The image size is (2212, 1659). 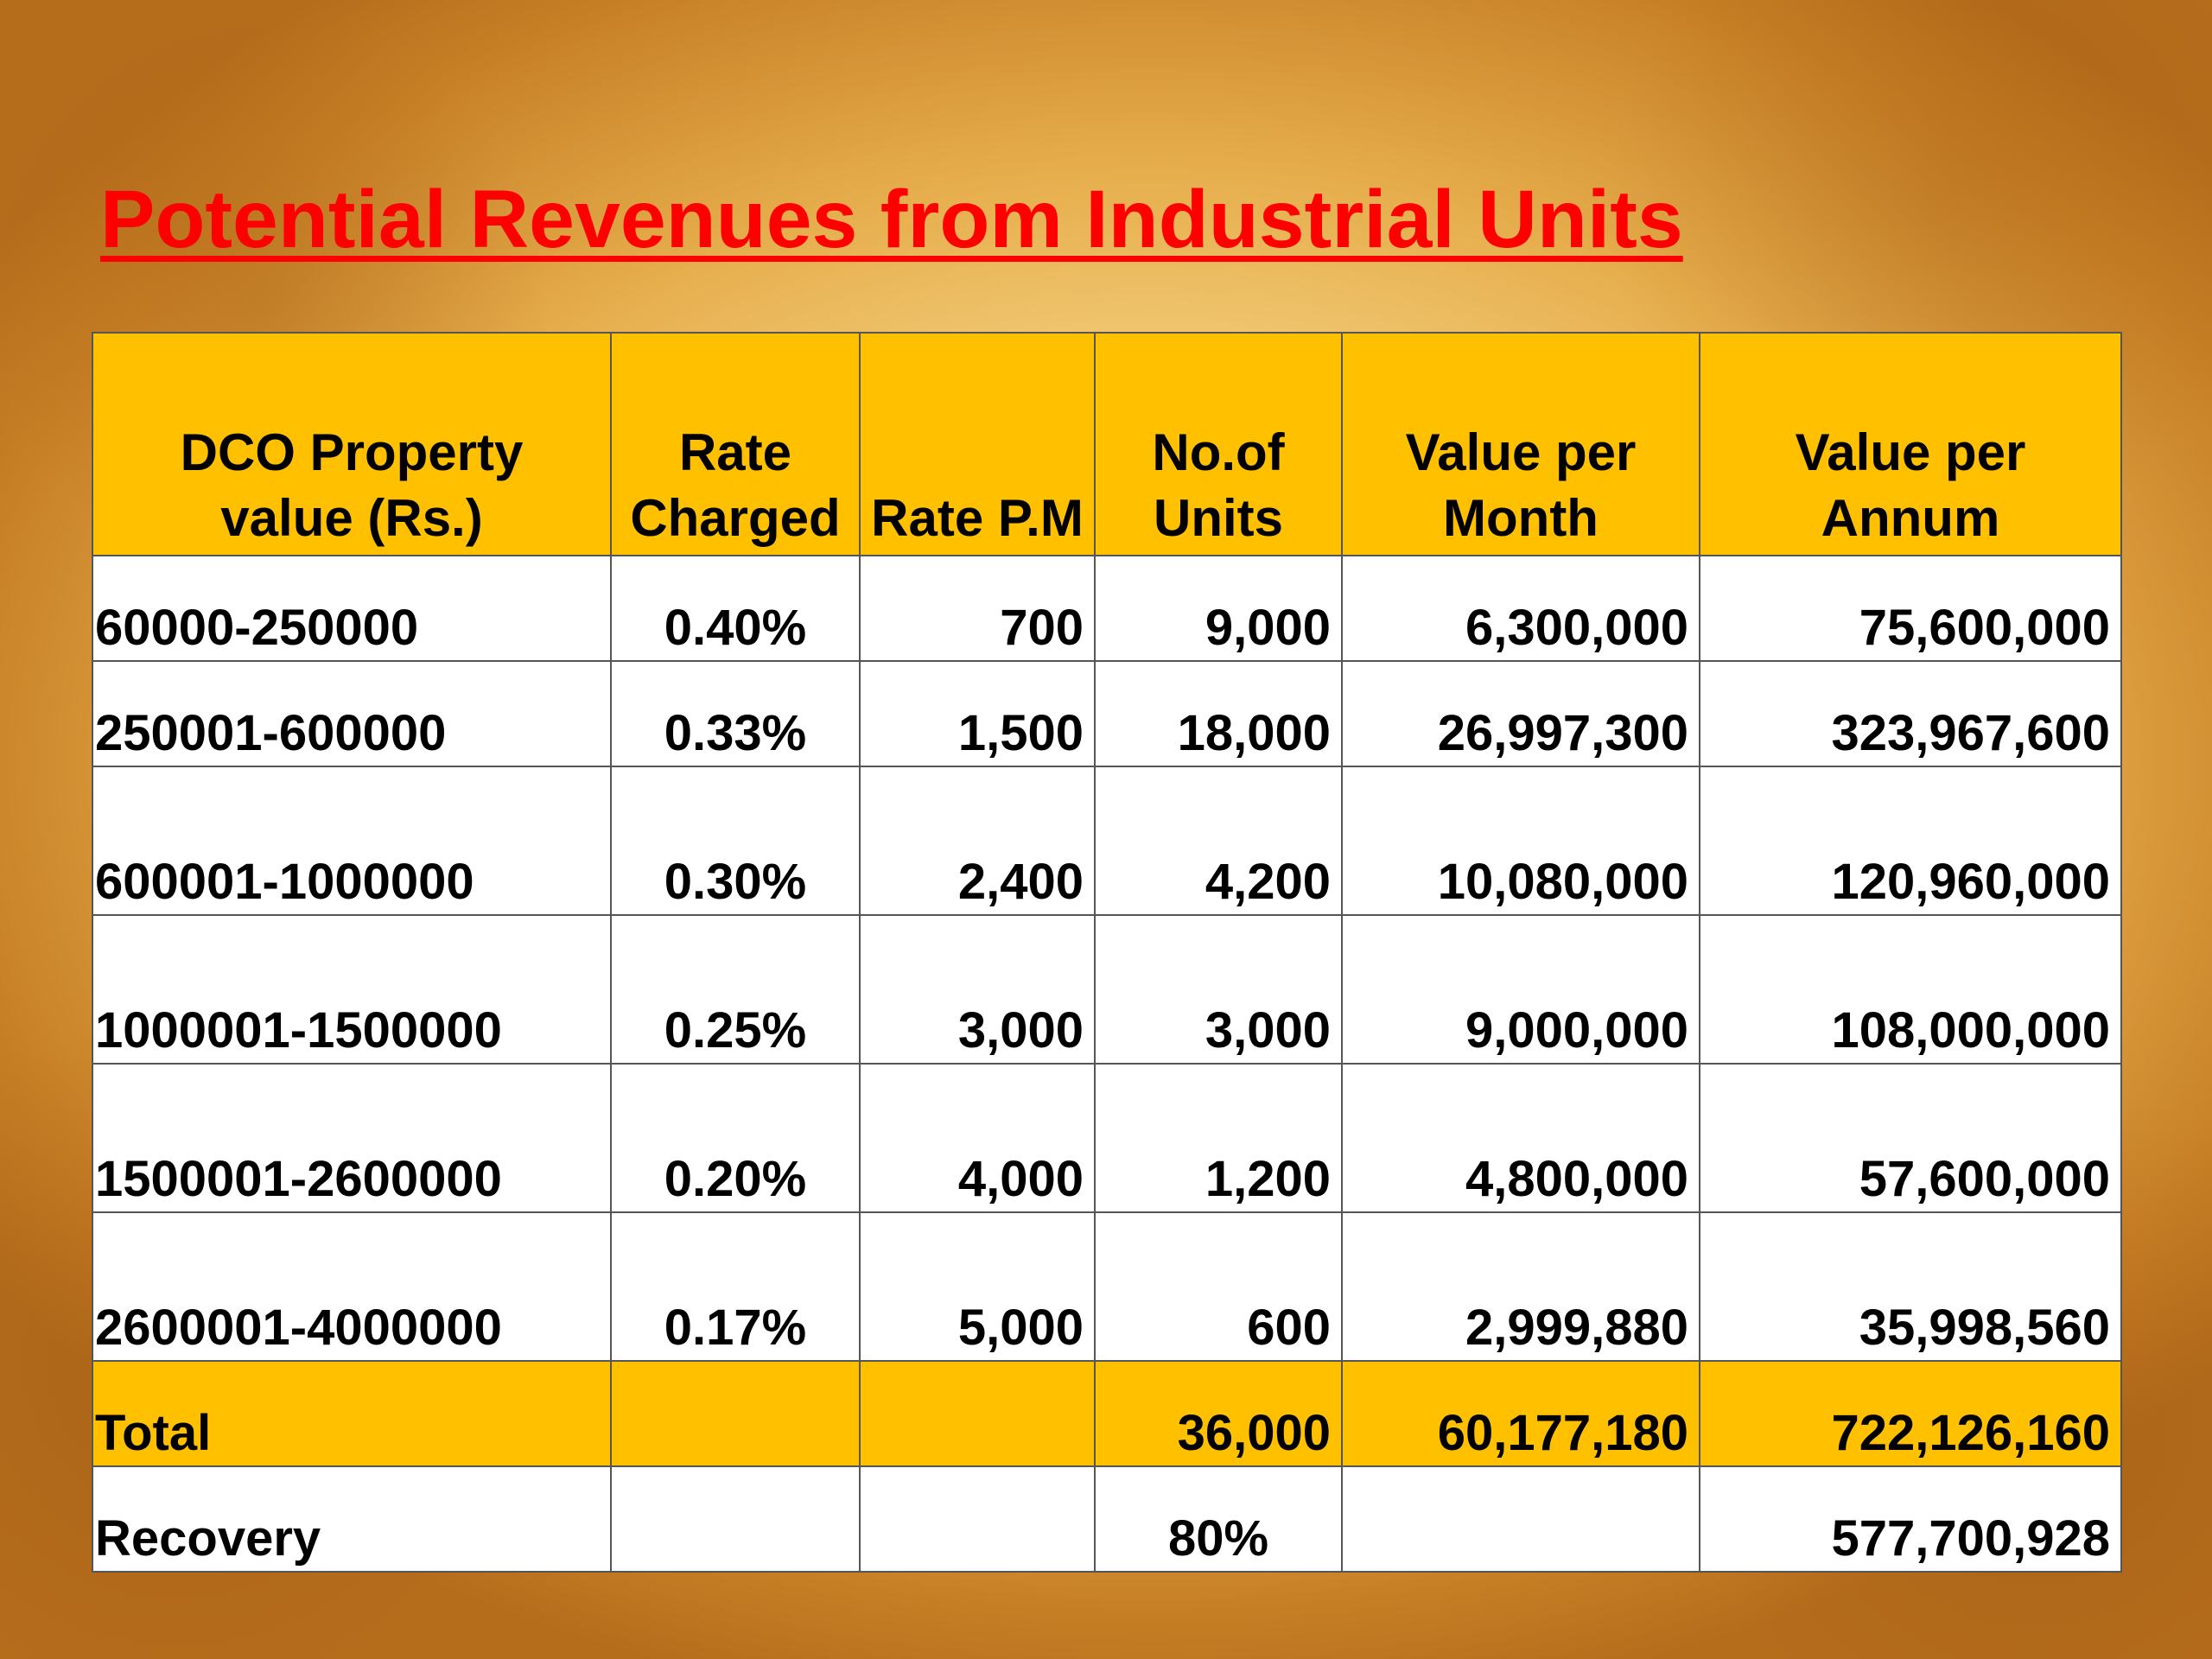 I want to click on recovery-rate-pm, so click(x=977, y=1519).